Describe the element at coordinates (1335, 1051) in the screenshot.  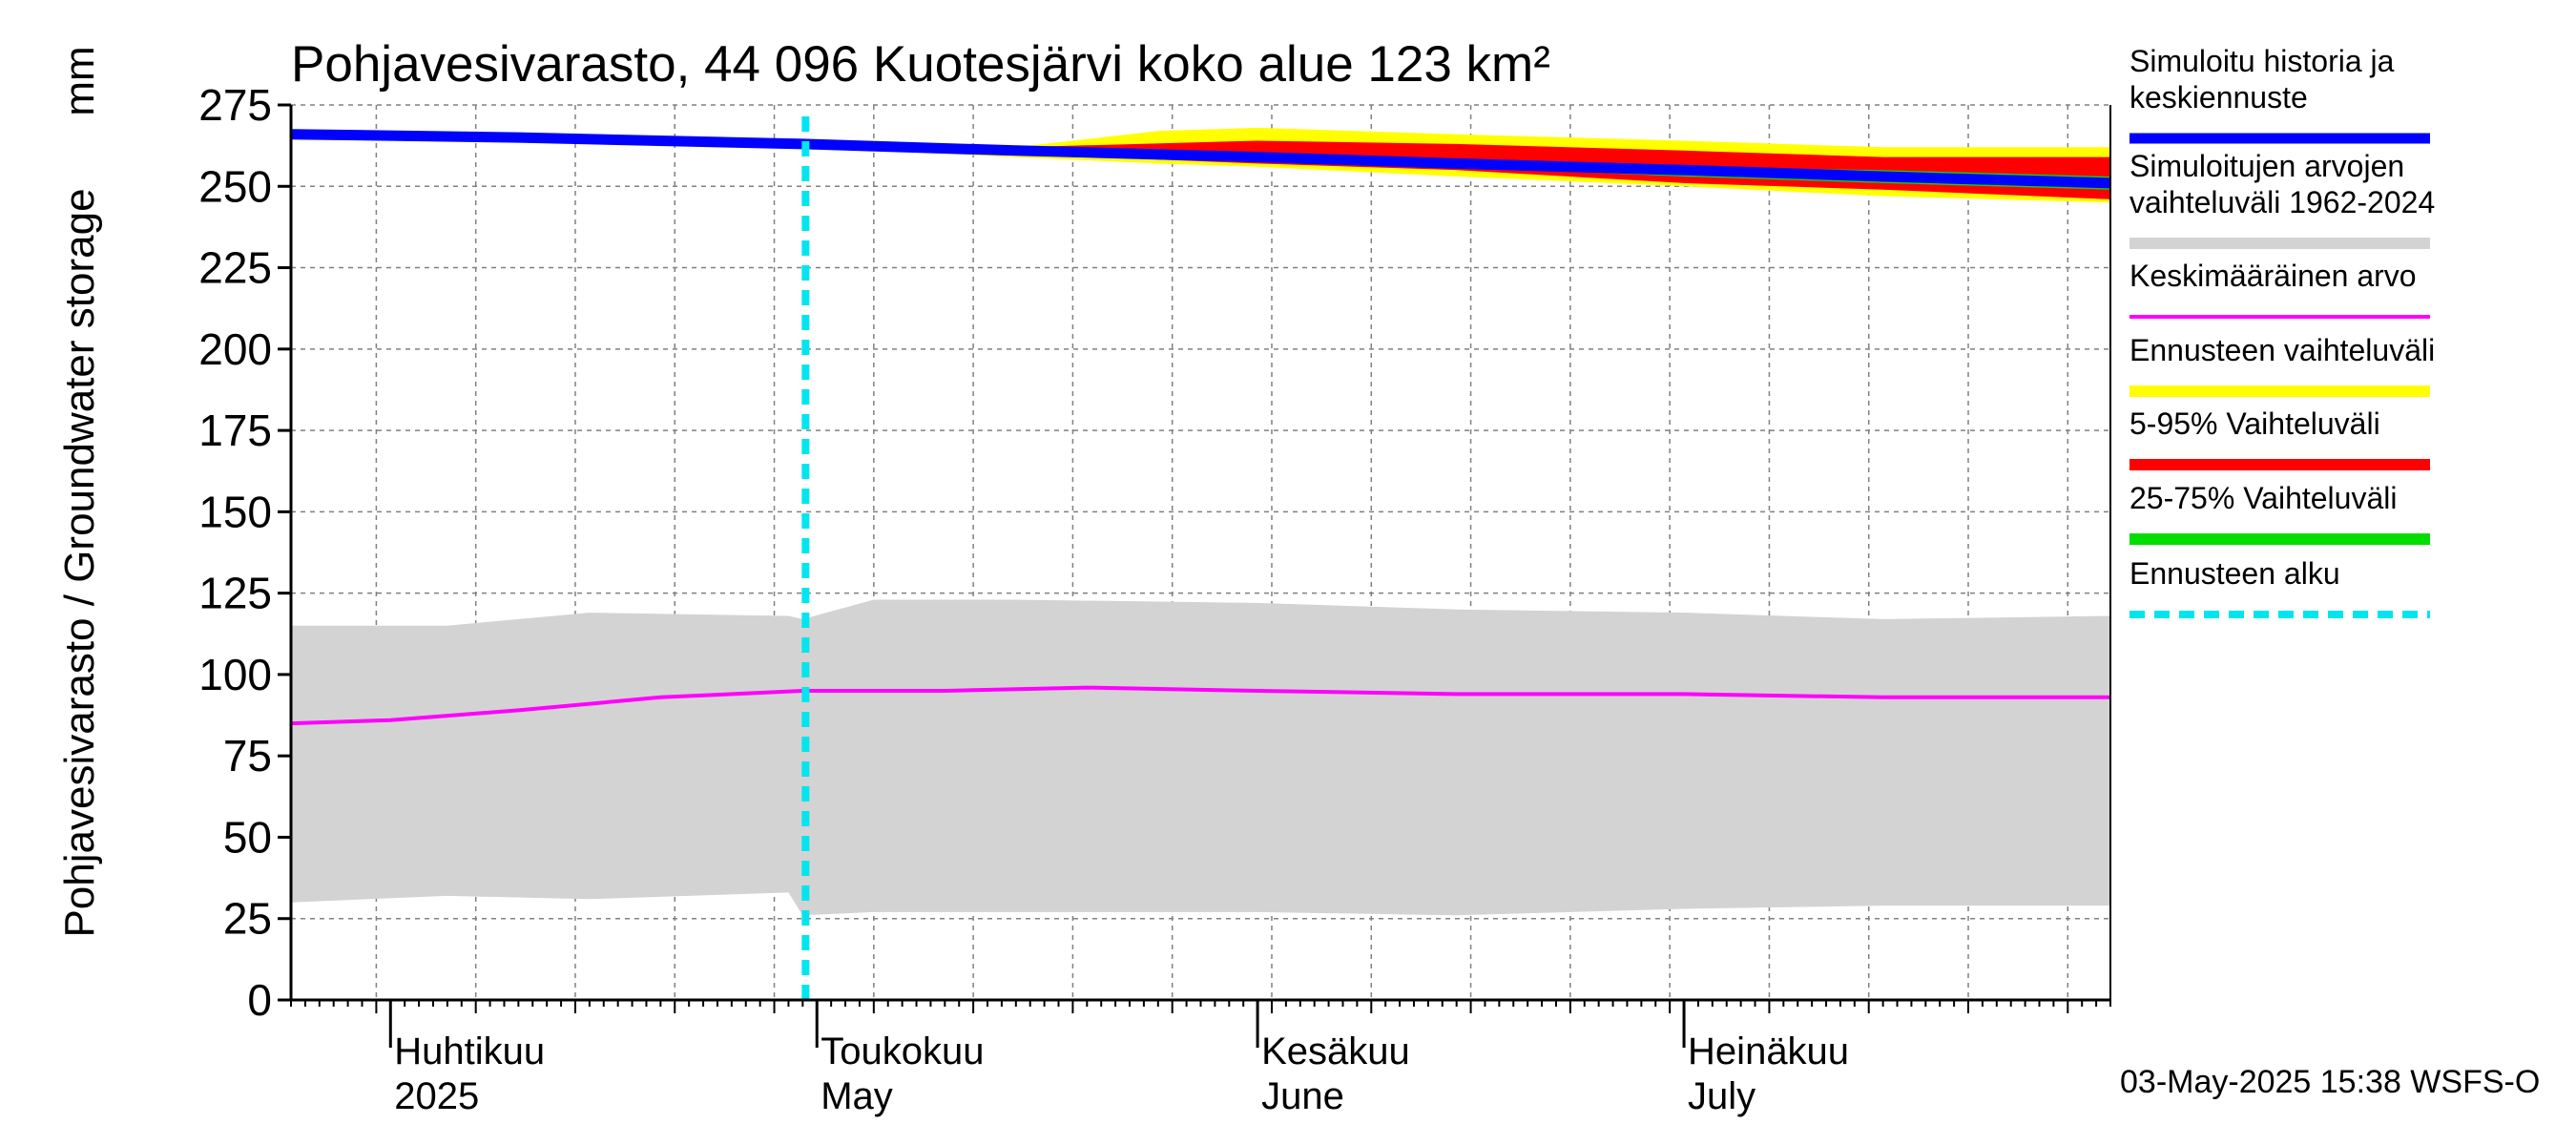
I see `month-label-kesakuu: Kesäkuu` at that location.